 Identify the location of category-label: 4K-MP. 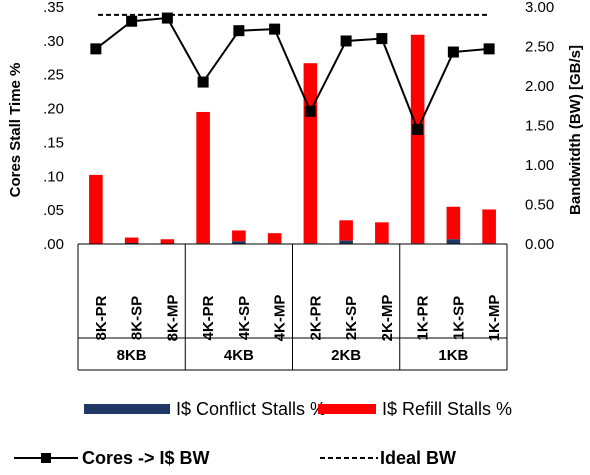
(280, 318).